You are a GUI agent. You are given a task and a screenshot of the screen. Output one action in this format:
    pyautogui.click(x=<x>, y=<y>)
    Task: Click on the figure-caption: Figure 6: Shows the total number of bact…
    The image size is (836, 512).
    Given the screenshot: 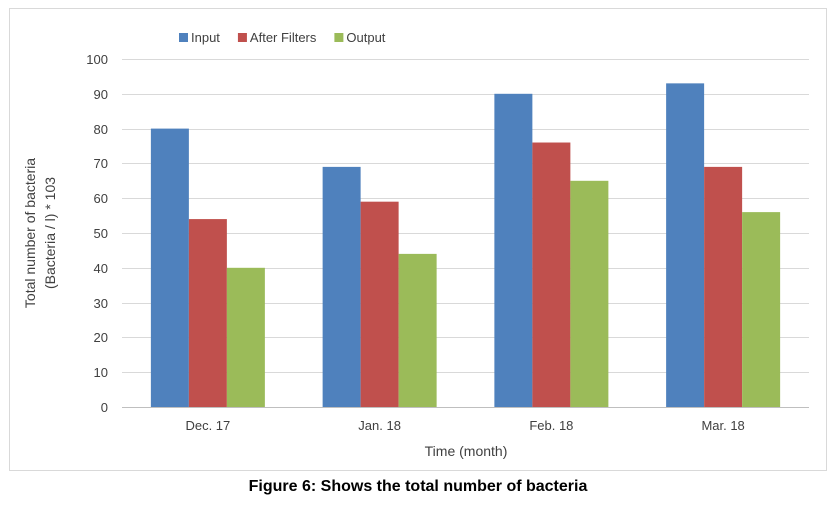 What is the action you would take?
    pyautogui.click(x=418, y=486)
    